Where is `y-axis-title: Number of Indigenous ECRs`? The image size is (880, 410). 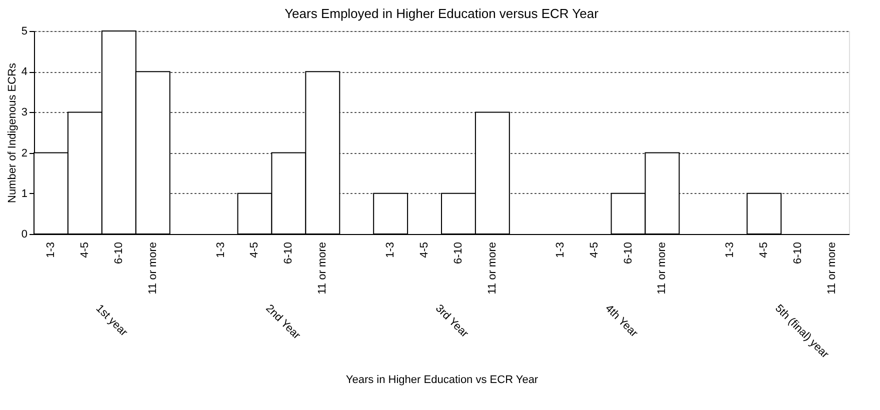 y-axis-title: Number of Indigenous ECRs is located at coordinates (12, 133).